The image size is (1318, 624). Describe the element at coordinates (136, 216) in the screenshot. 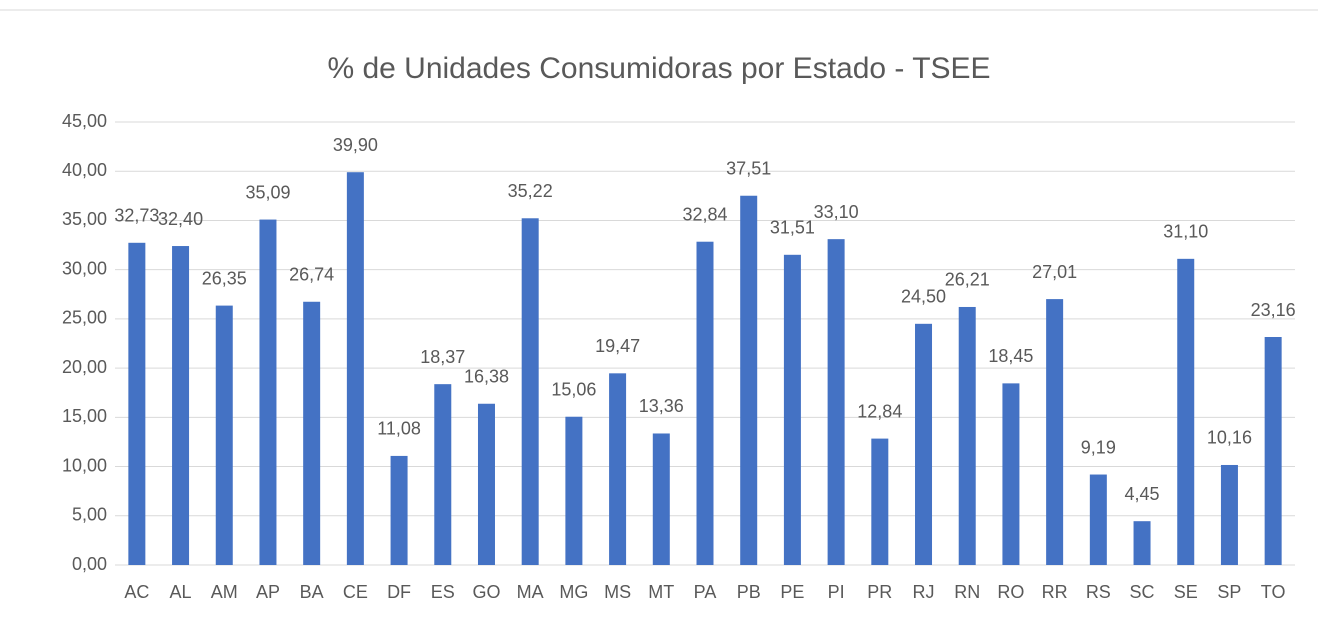

I see `data-label: 32,73` at that location.